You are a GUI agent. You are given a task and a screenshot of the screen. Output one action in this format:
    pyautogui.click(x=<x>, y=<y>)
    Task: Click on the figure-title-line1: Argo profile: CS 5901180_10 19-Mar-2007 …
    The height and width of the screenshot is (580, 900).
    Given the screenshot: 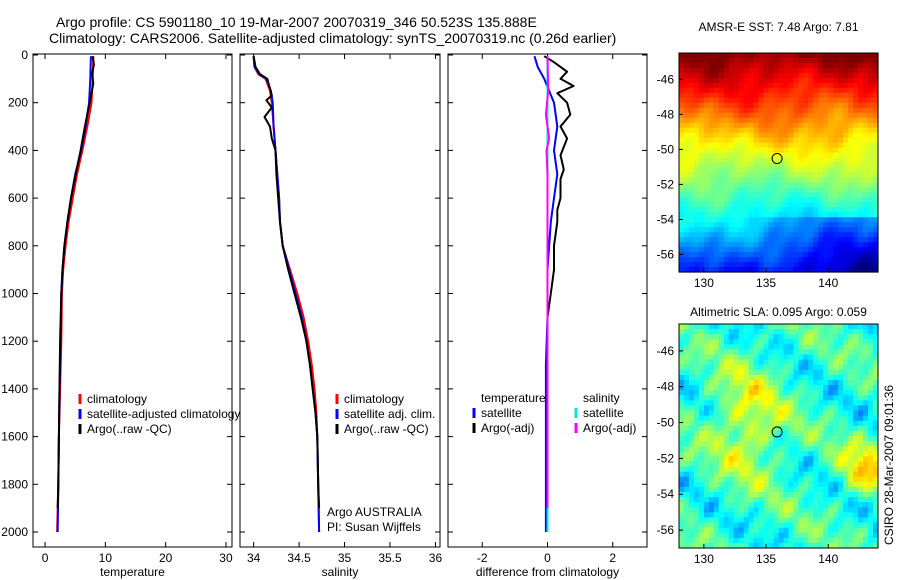 What is the action you would take?
    pyautogui.click(x=296, y=22)
    